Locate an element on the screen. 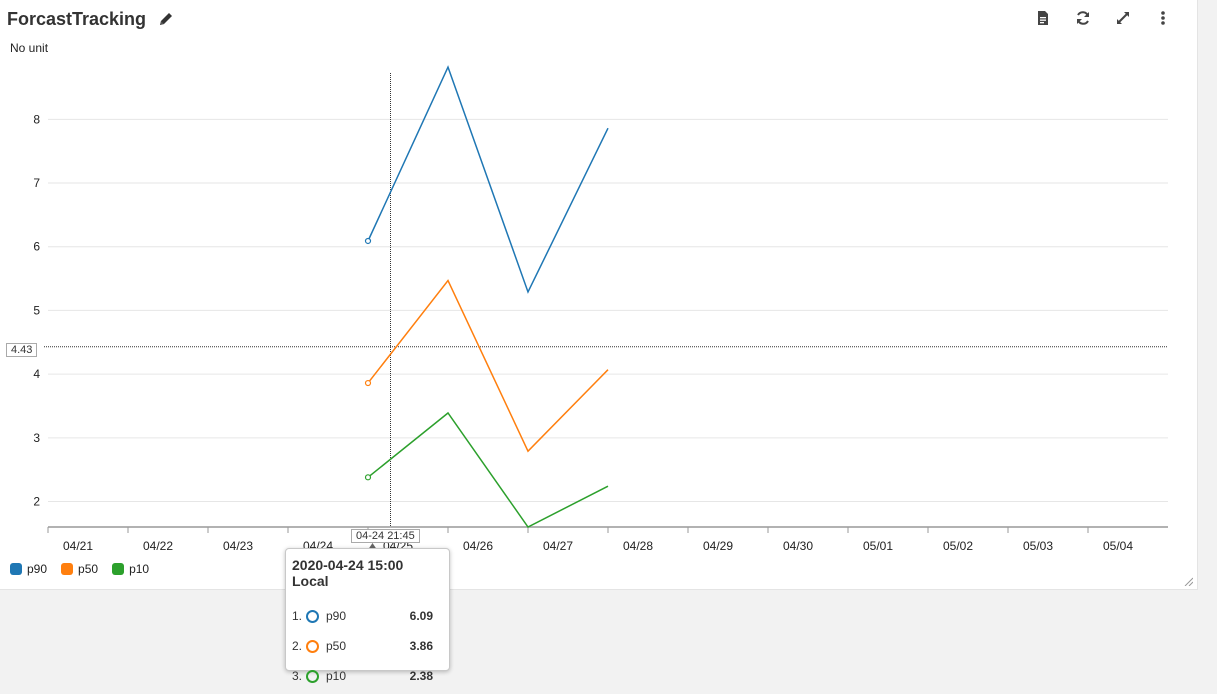  x-tick-label: 04/22 is located at coordinates (158, 546).